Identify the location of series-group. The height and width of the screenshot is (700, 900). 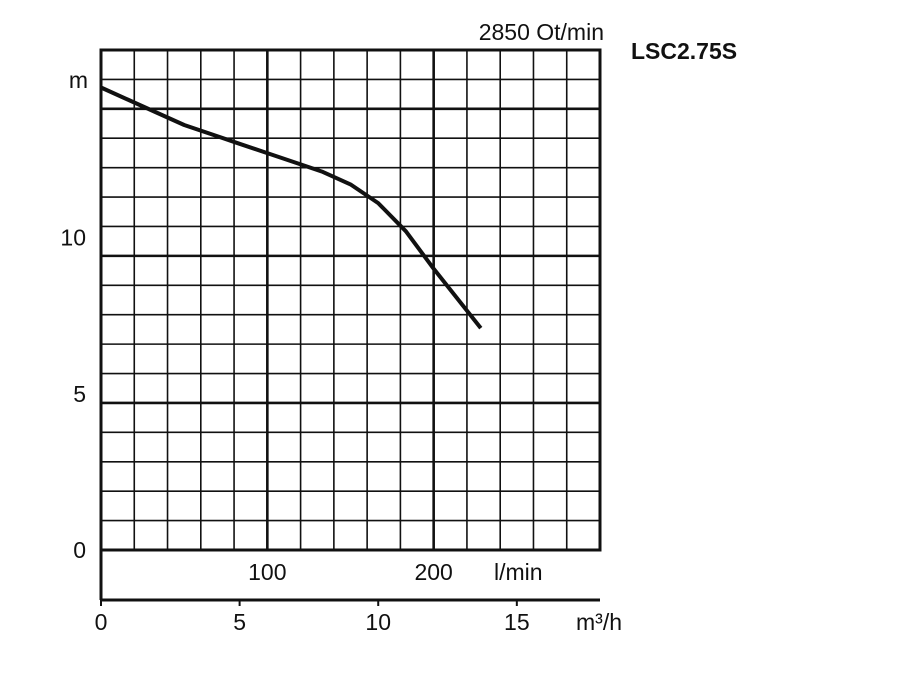
(291, 207).